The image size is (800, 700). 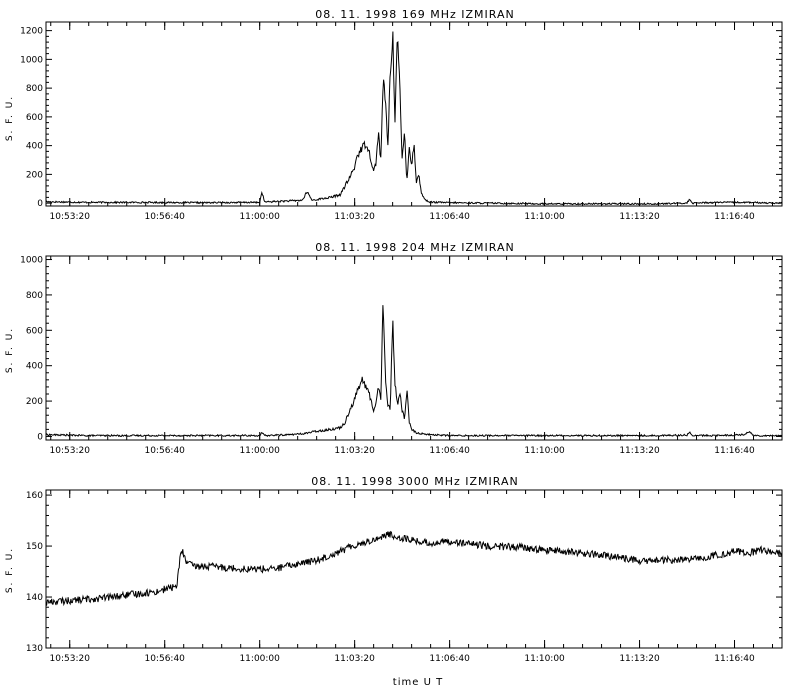 What do you see at coordinates (34, 496) in the screenshot?
I see `y-tick-label: 160` at bounding box center [34, 496].